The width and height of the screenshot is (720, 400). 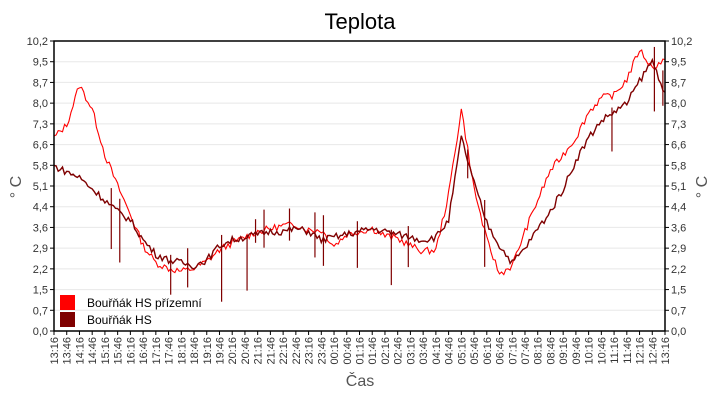 What do you see at coordinates (678, 104) in the screenshot?
I see `y-tick-label-right: 8,0` at bounding box center [678, 104].